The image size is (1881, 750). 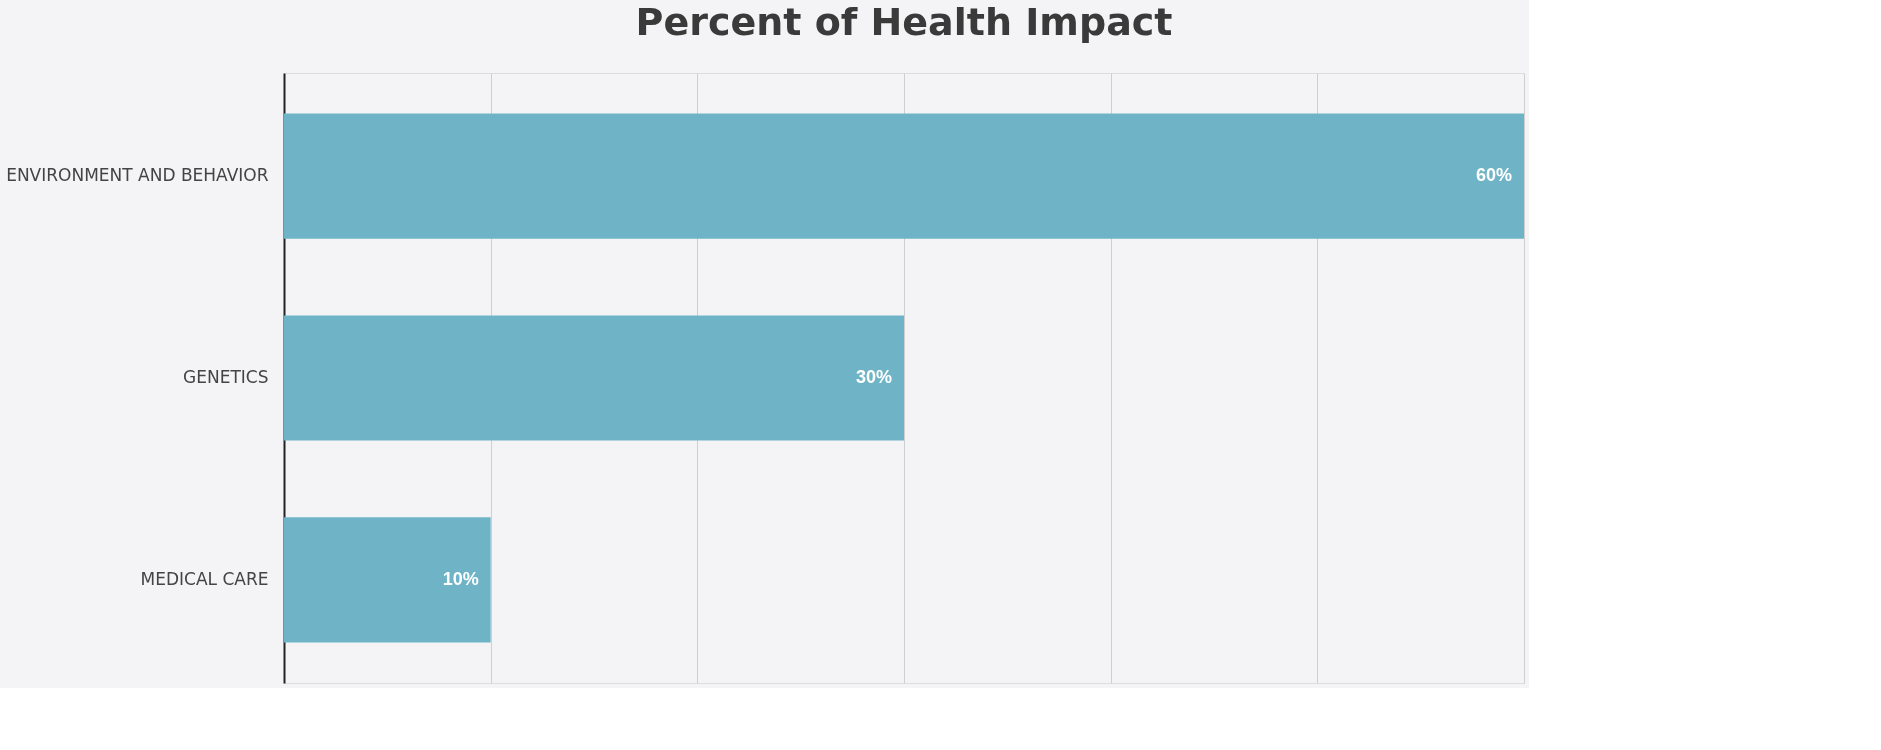 What do you see at coordinates (1493, 175) in the screenshot?
I see `data-label: 60%` at bounding box center [1493, 175].